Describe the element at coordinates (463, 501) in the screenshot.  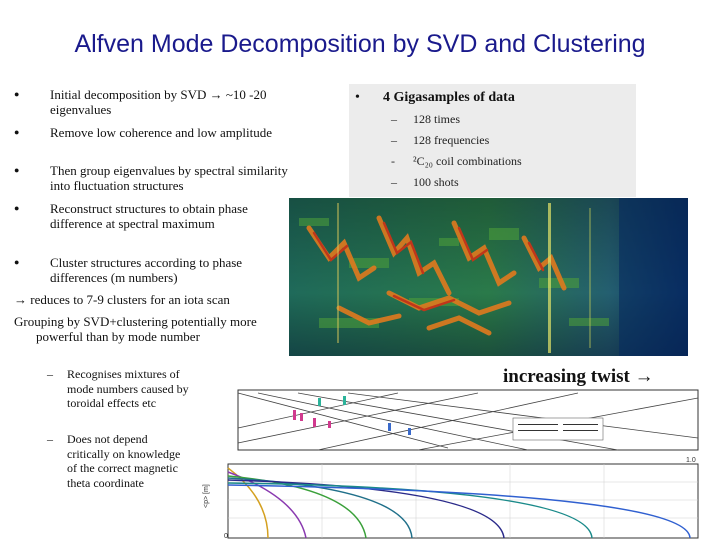
I see `lower-plot-frame` at that location.